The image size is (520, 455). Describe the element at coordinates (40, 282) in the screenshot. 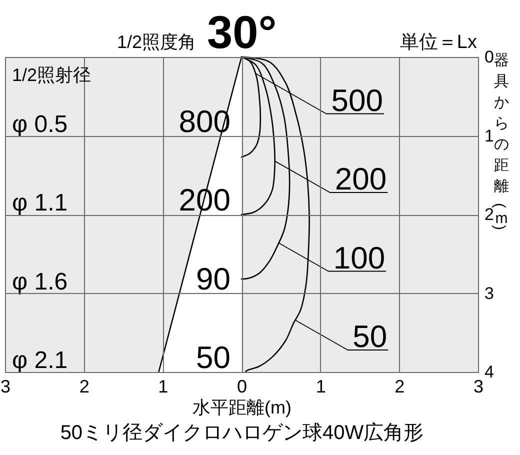

I see `annotation: φ 1.6` at that location.